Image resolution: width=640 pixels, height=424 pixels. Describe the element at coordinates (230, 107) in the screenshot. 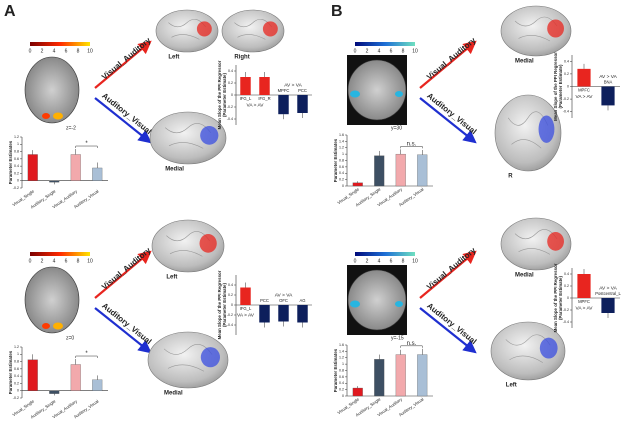

I see `y-tick-label: -0.2` at that location.